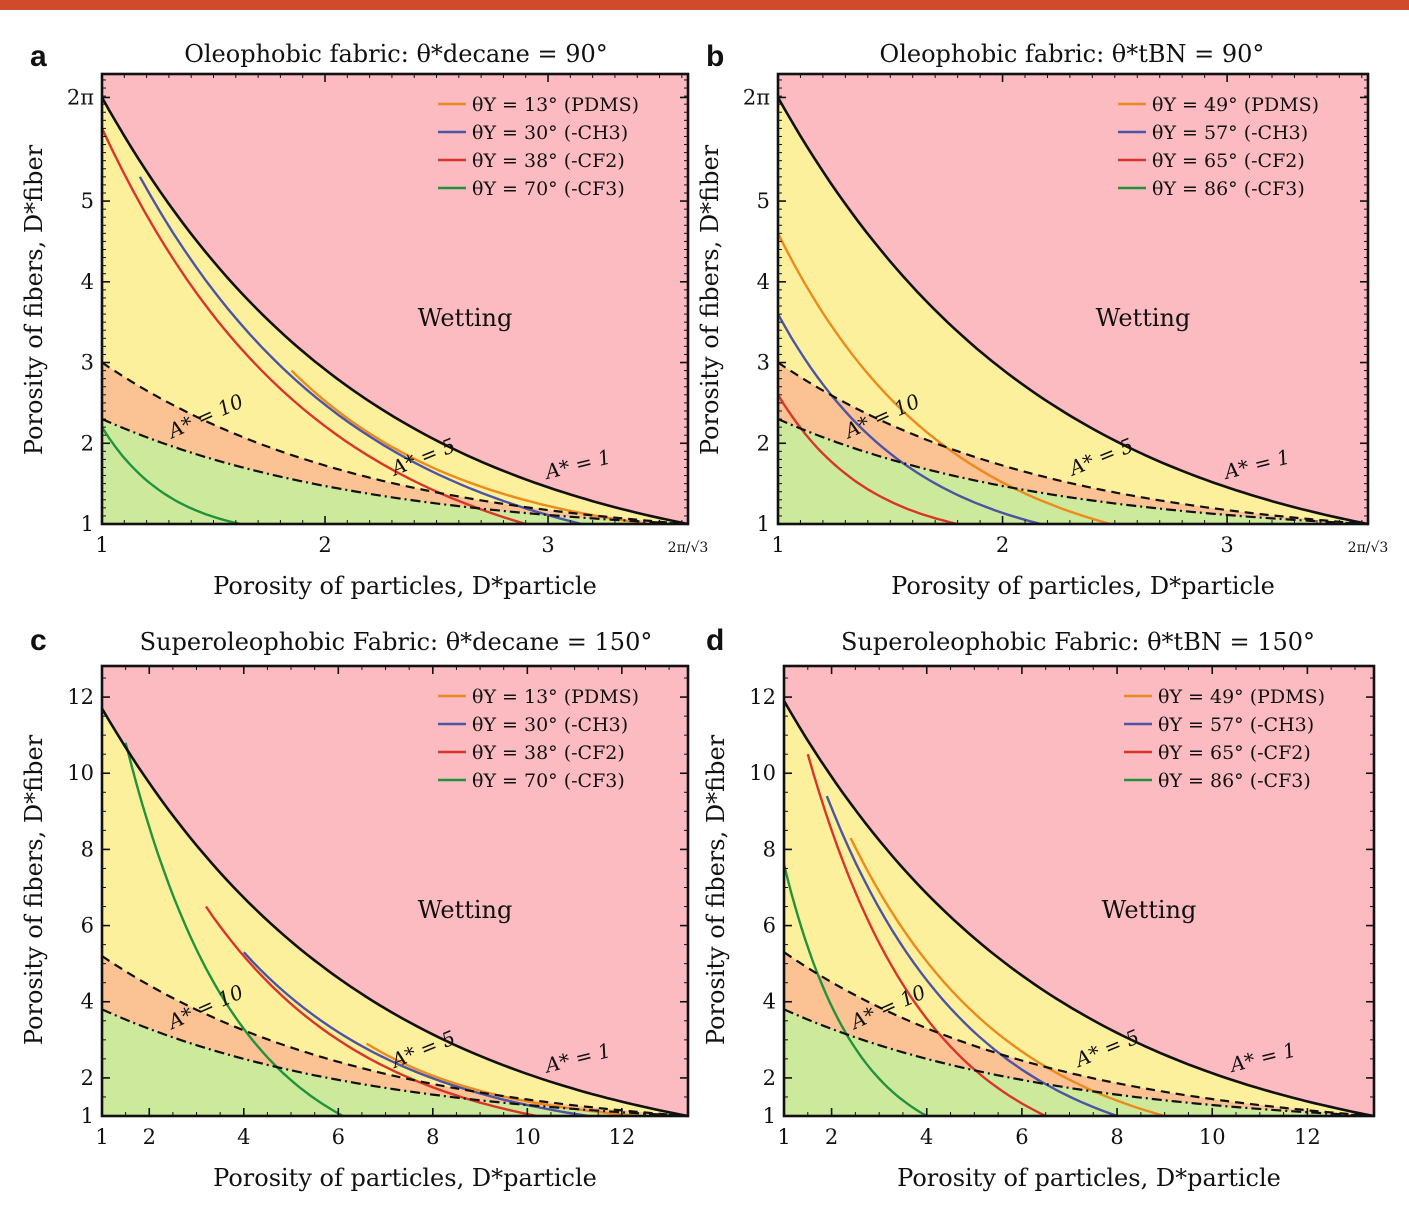 The image size is (1409, 1223). Describe the element at coordinates (38, 640) in the screenshot. I see `panel-letter: c` at that location.